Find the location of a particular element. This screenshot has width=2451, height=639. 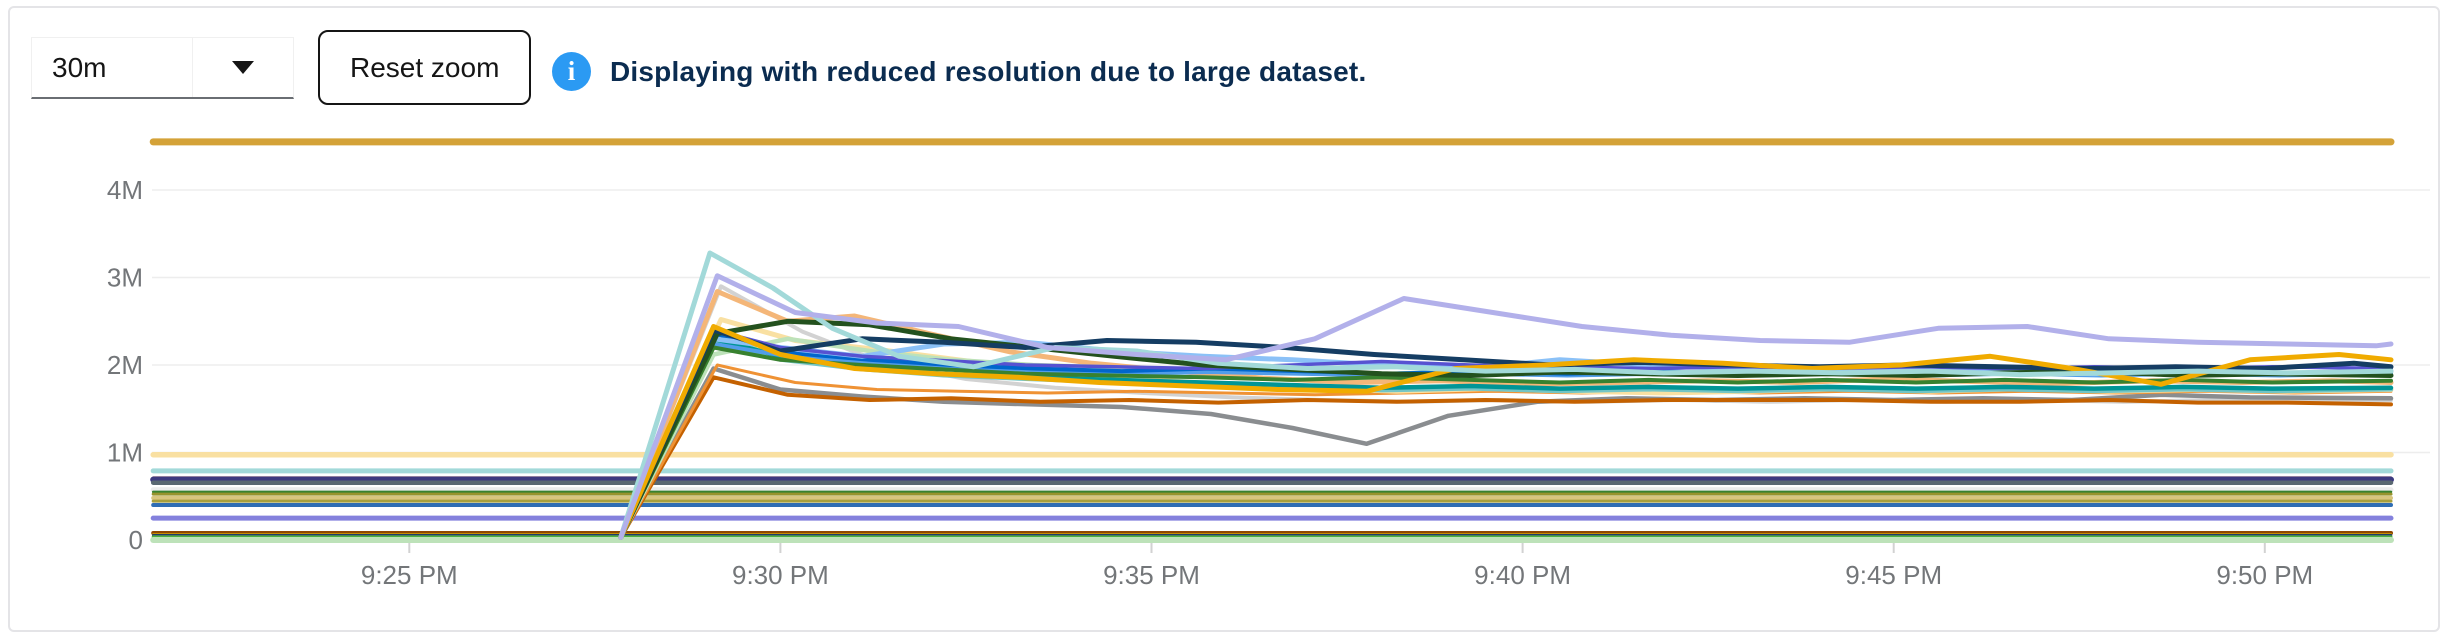

y-axis-label: 2M is located at coordinates (125, 365).